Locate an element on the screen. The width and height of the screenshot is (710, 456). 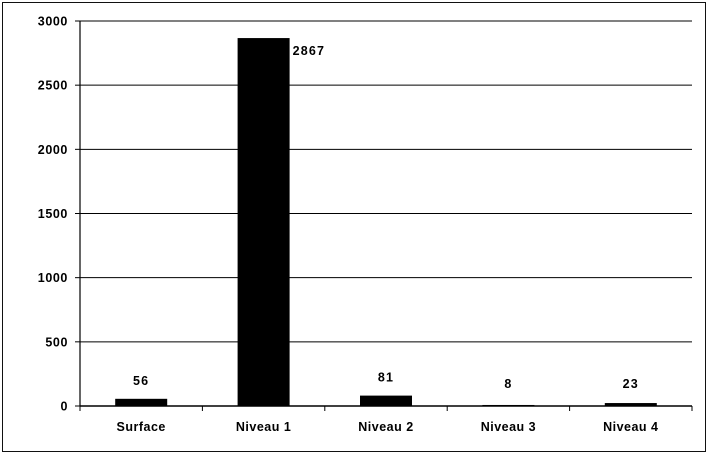
data-label: 2867 is located at coordinates (309, 51).